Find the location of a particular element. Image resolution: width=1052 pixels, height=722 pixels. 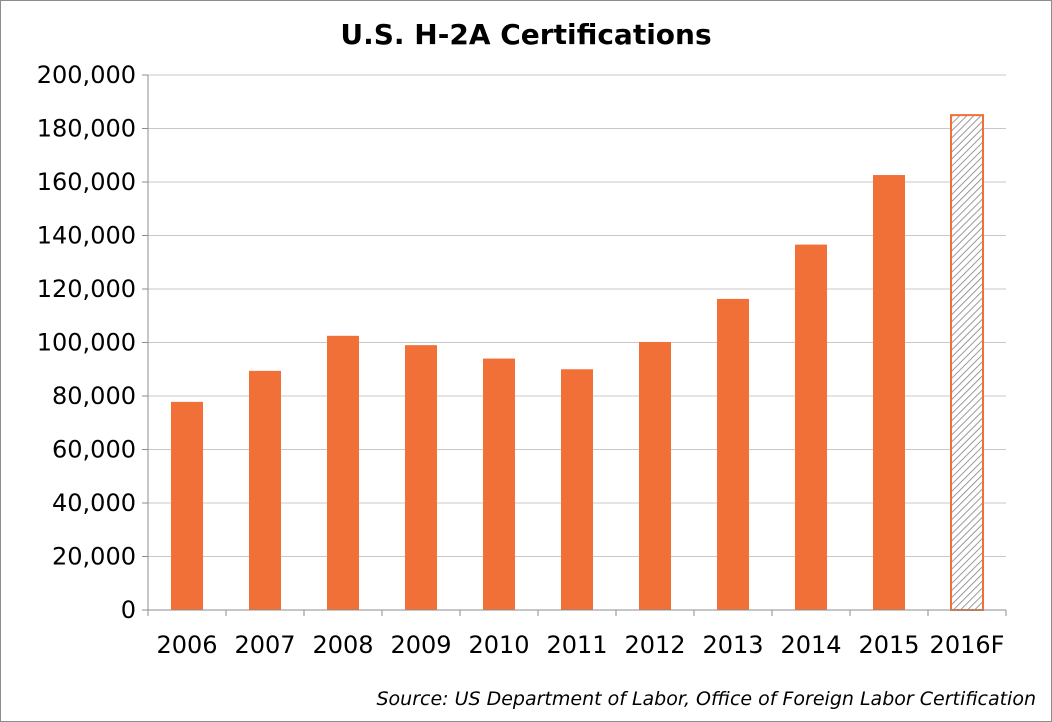

y-tick-label: 60,000 is located at coordinates (94, 450).